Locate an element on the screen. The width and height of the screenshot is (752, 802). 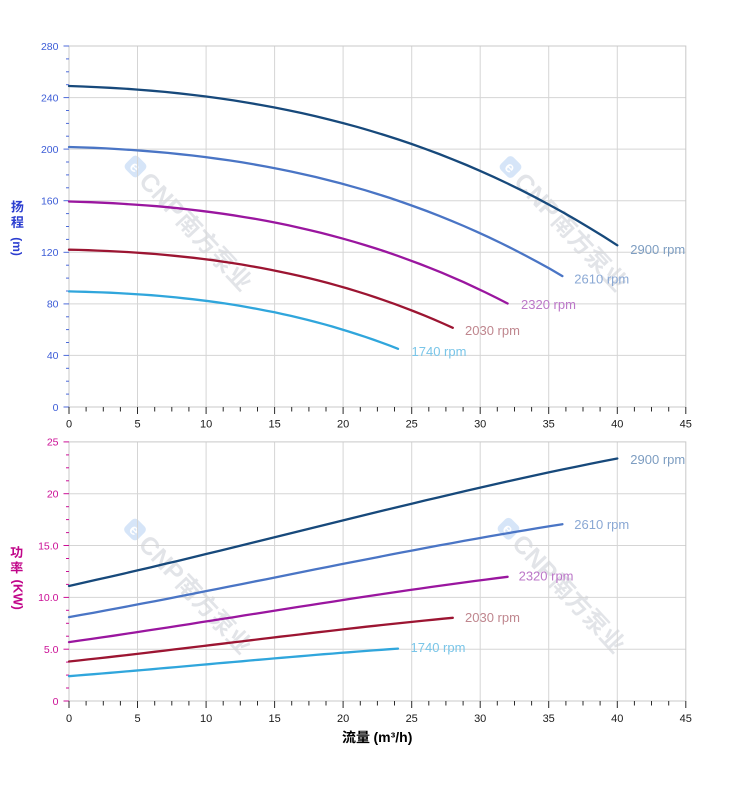
svg-text: (KW) is located at coordinates (18, 595).